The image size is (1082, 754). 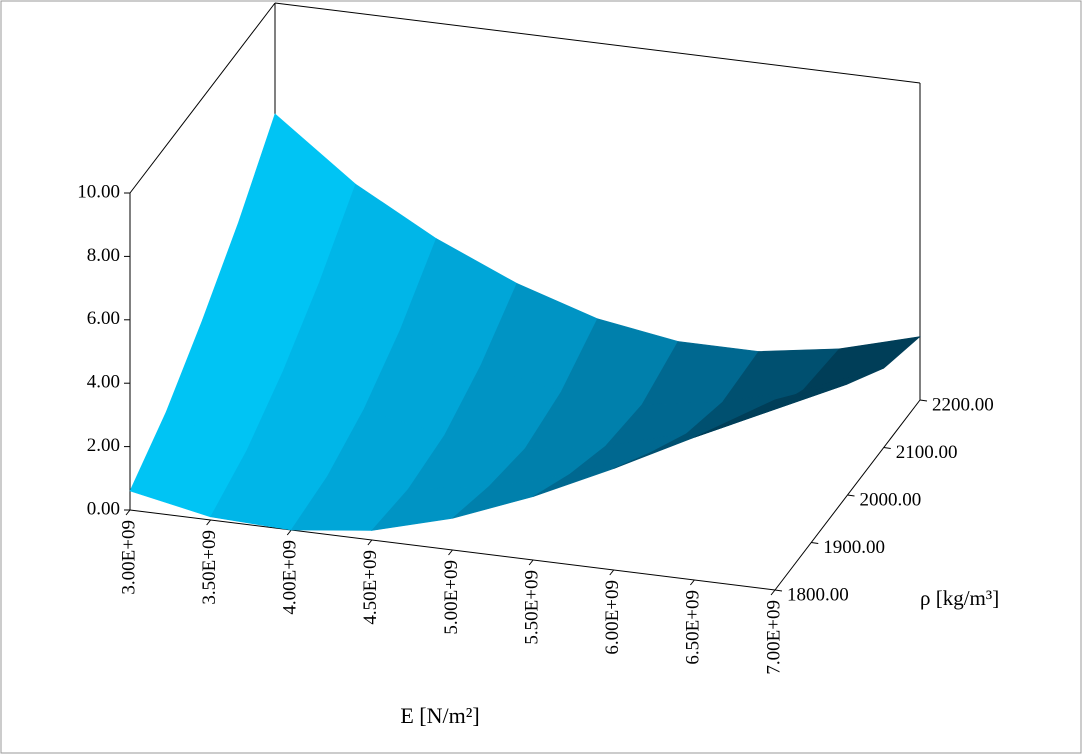 What do you see at coordinates (209, 567) in the screenshot?
I see `x-tick-label: 3.50E+09` at bounding box center [209, 567].